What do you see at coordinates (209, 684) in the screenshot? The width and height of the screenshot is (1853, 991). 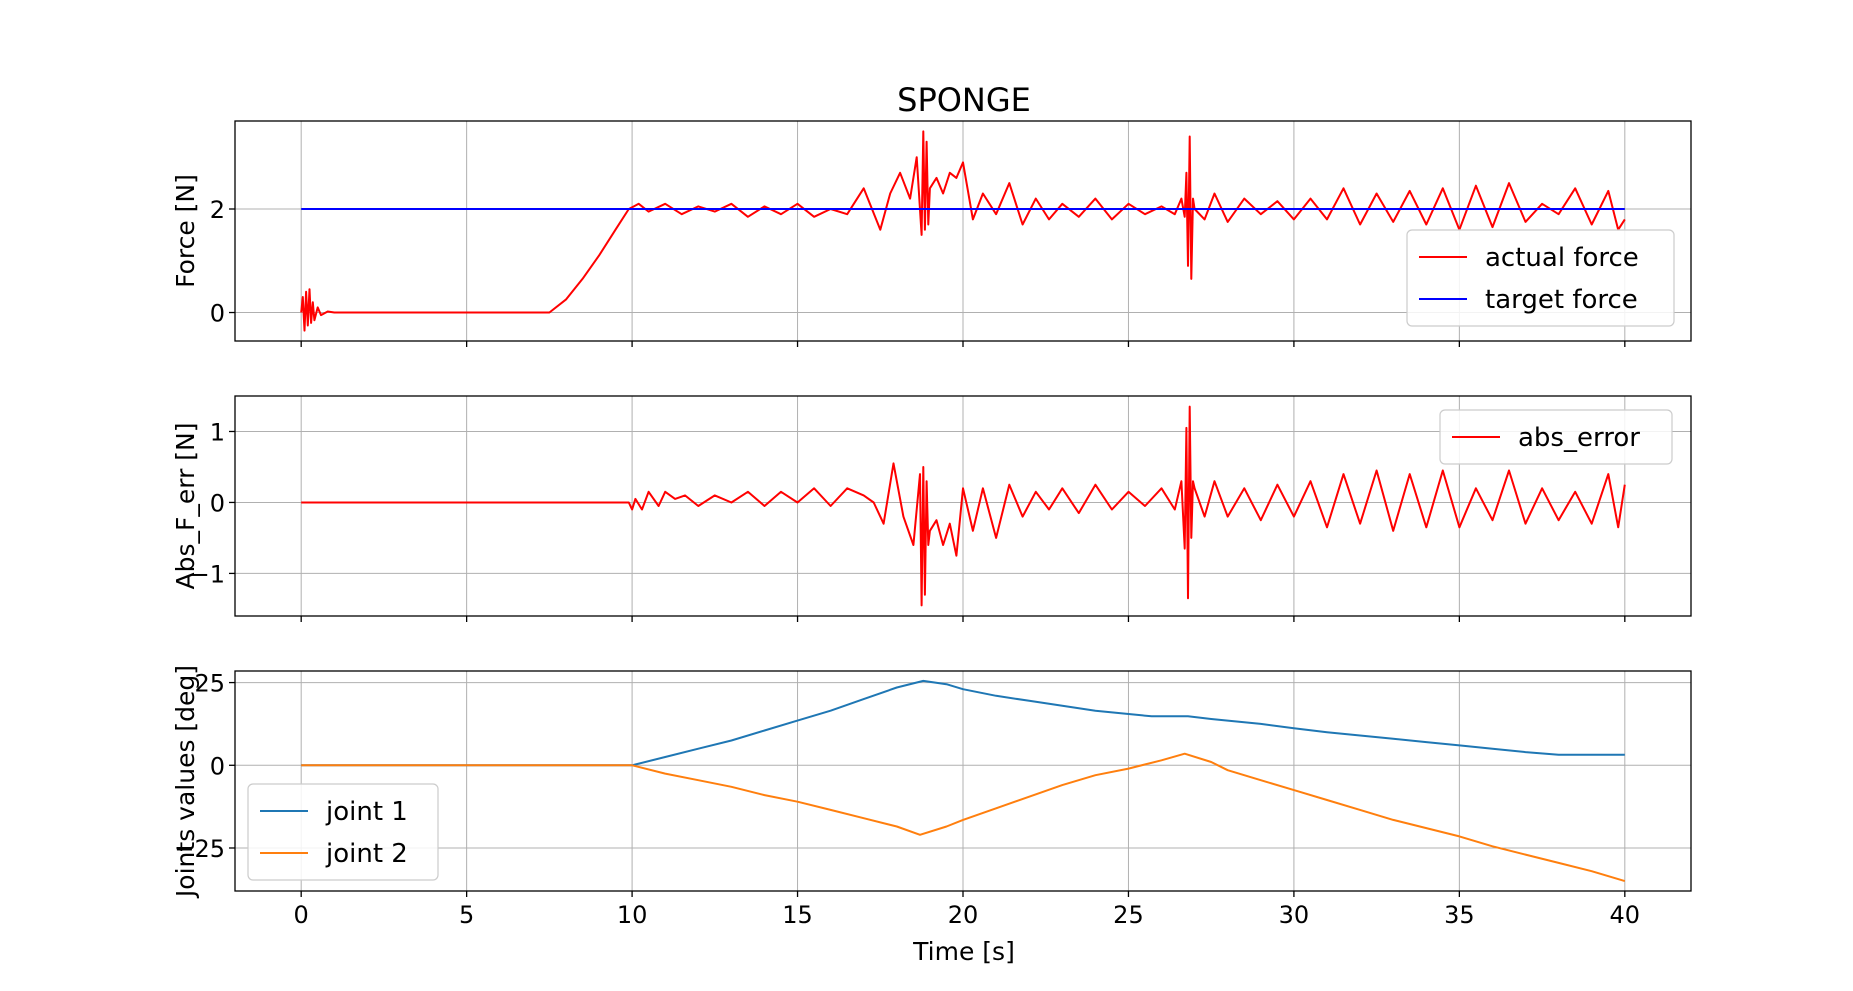 I see `y-tick-label-25-p3: 25` at bounding box center [209, 684].